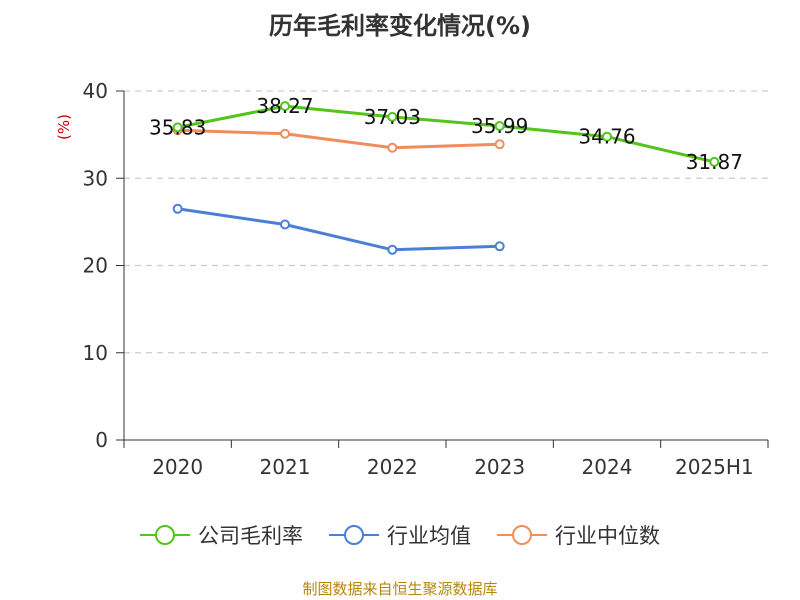  I want to click on legend-item-industry-median: 行业中位数, so click(578, 535).